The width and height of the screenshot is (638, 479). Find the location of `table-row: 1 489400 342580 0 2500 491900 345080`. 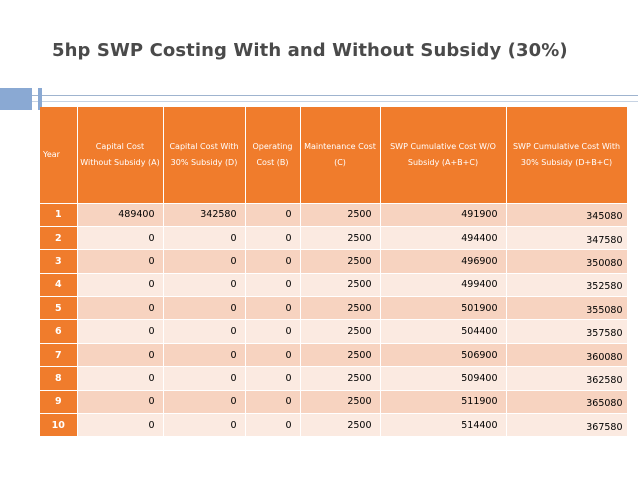

table-row: 1 489400 342580 0 2500 491900 345080 is located at coordinates (334, 215).